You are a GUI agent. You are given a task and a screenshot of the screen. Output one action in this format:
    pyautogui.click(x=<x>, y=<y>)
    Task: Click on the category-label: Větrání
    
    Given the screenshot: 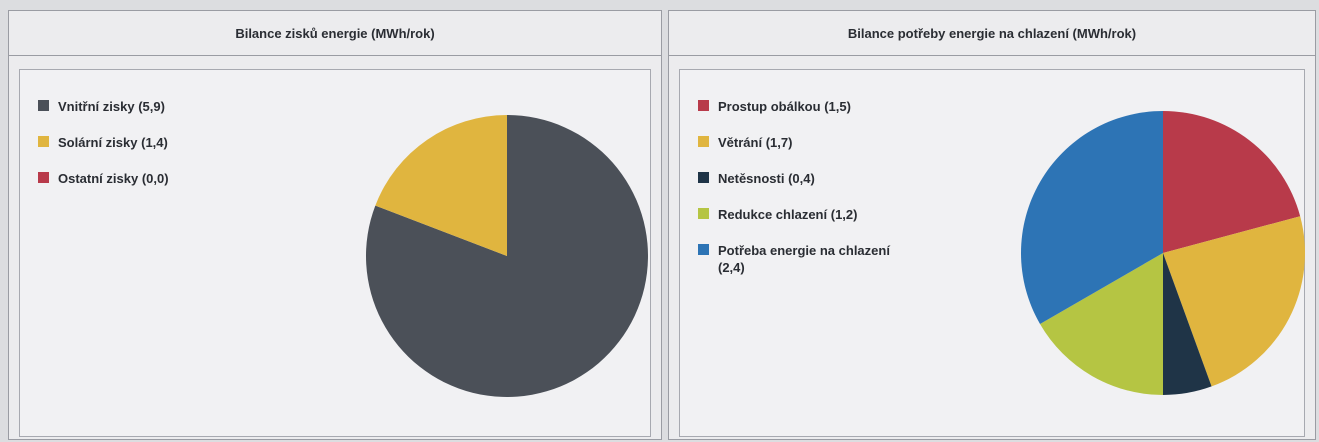 What is the action you would take?
    pyautogui.click(x=740, y=142)
    